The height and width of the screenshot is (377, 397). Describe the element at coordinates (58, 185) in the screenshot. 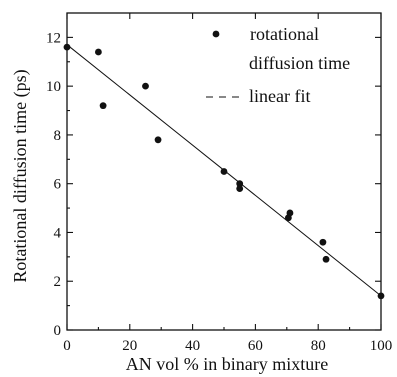

I see `y-tick-label: 6` at that location.